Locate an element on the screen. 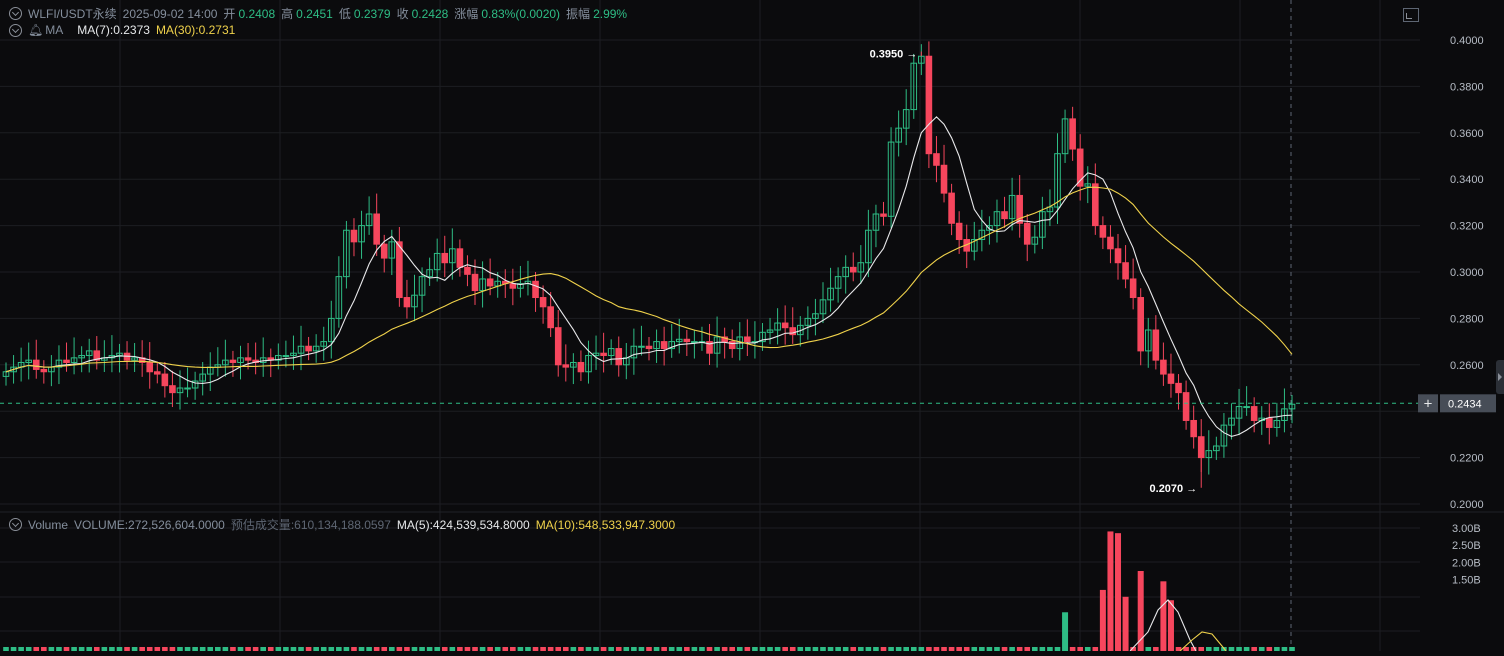 The image size is (1504, 656). volume-ma5-line is located at coordinates (1163, 625).